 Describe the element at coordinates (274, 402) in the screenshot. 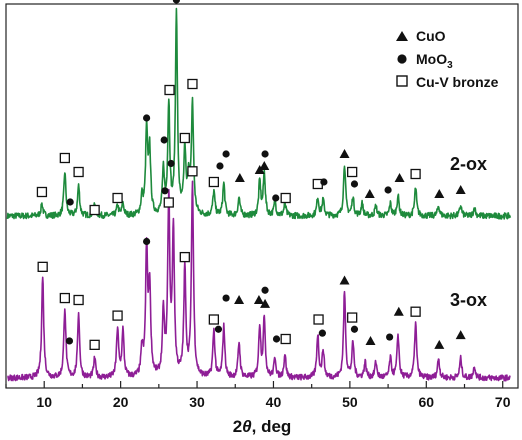

I see `x-tick-label-40: 40` at that location.